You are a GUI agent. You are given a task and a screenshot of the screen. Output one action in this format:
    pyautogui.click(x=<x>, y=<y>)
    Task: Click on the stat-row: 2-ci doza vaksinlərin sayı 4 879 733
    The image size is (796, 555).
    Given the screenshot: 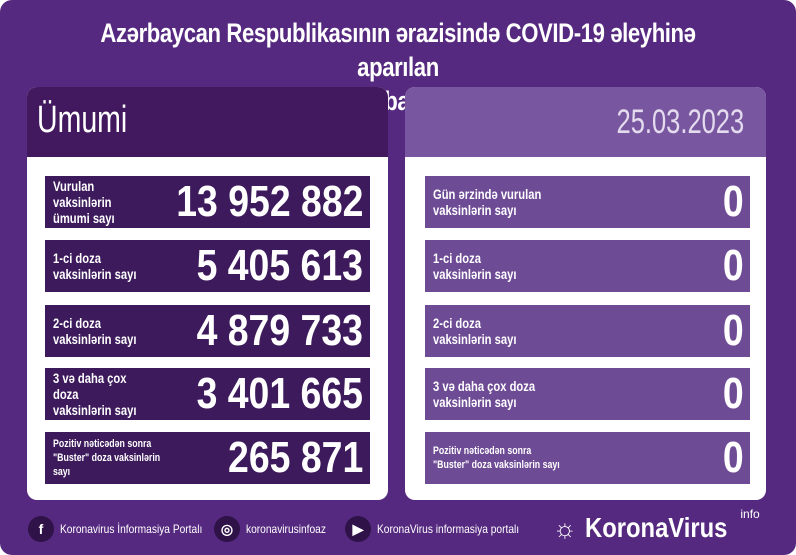 What is the action you would take?
    pyautogui.click(x=207, y=331)
    